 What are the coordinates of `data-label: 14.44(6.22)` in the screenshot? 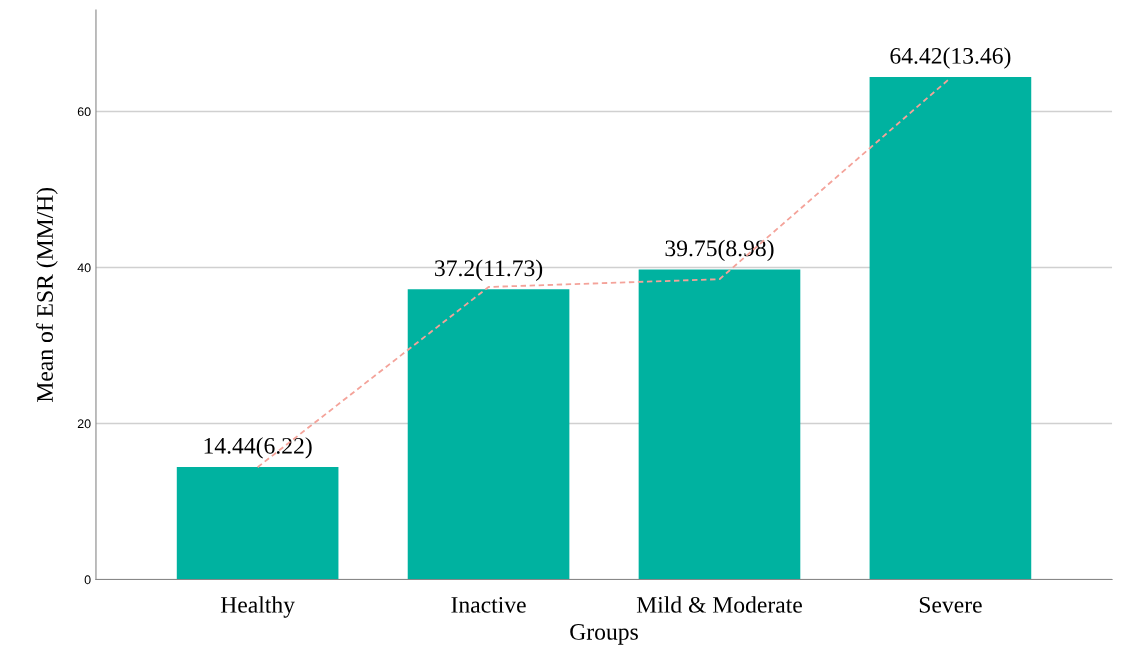 It's located at (258, 448).